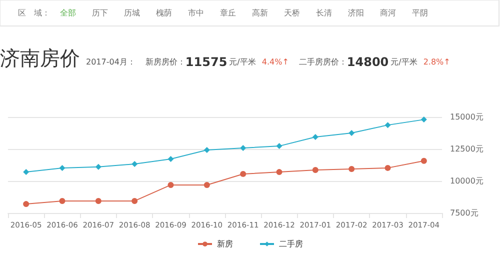  I want to click on text: 全部, so click(68, 13).